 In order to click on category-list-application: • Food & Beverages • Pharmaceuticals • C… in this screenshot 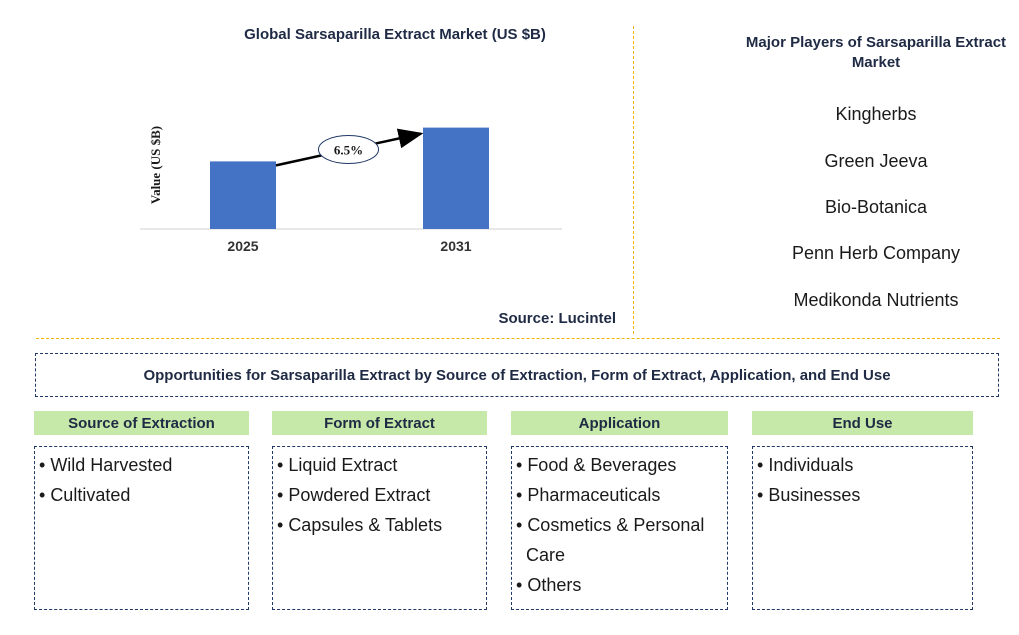, I will do `click(619, 528)`.